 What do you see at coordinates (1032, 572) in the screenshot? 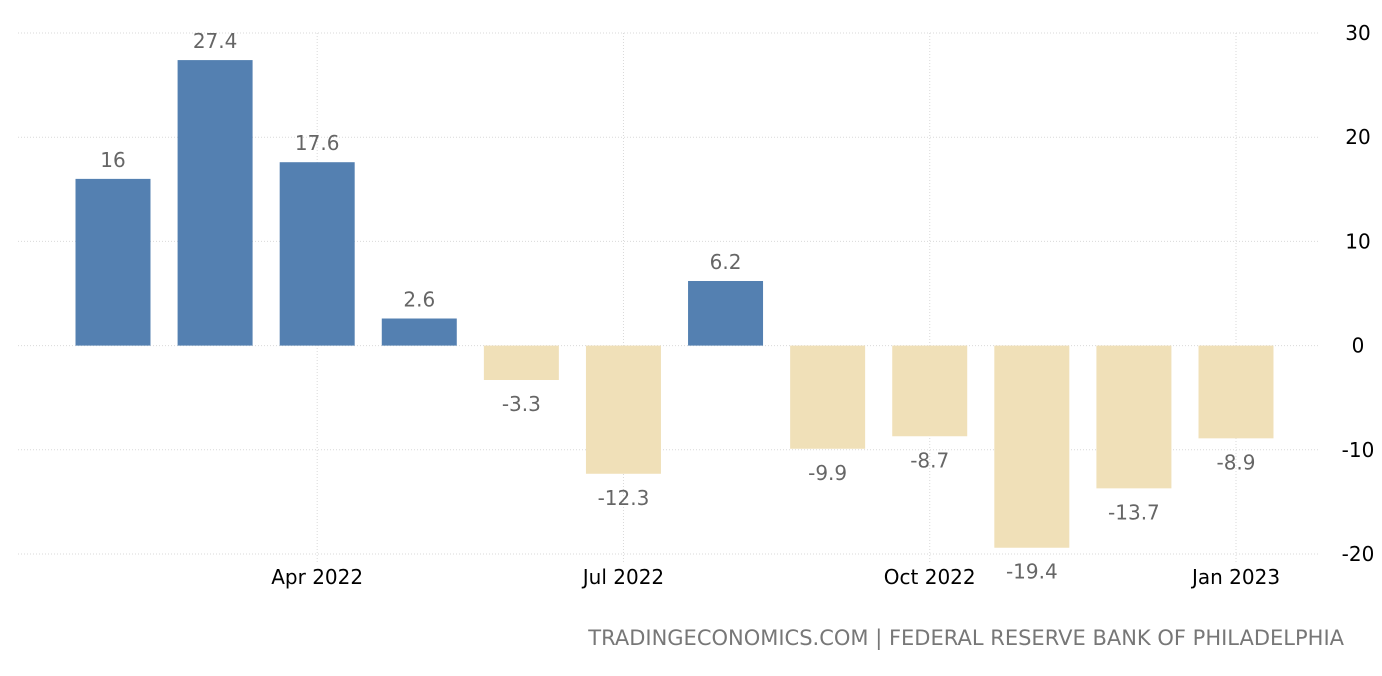
I see `data-label: -19.4` at bounding box center [1032, 572].